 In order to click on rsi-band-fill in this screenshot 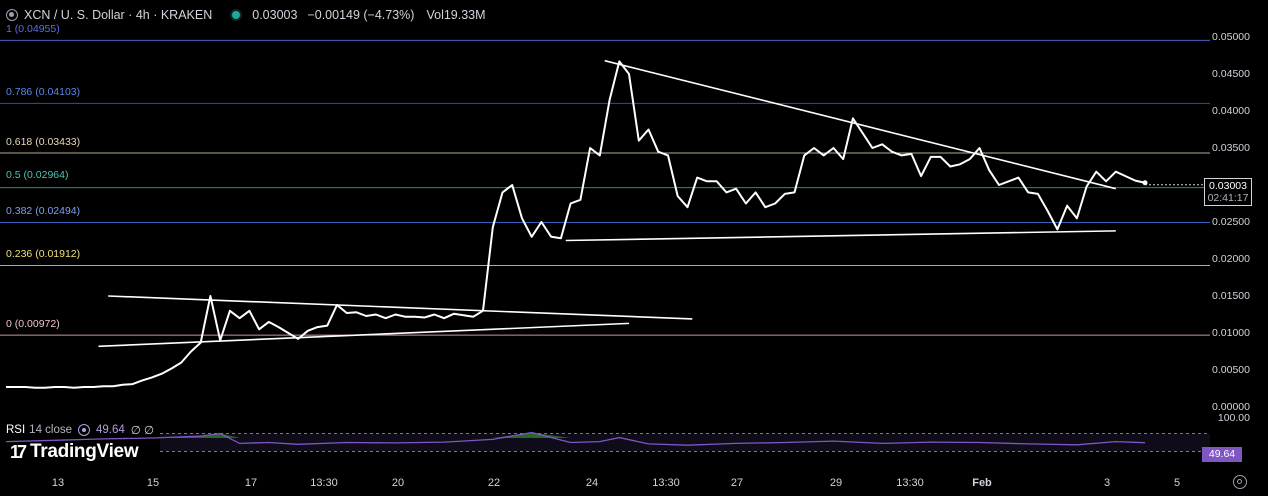, I will do `click(685, 442)`.